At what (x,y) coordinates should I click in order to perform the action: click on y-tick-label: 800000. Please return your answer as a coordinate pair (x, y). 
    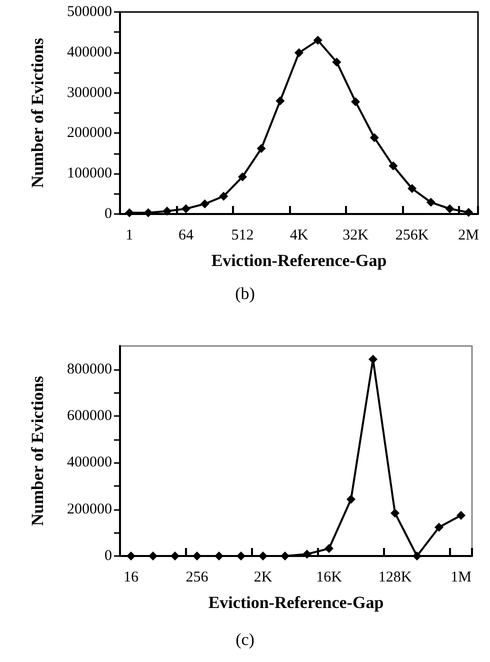
    Looking at the image, I should click on (89, 369).